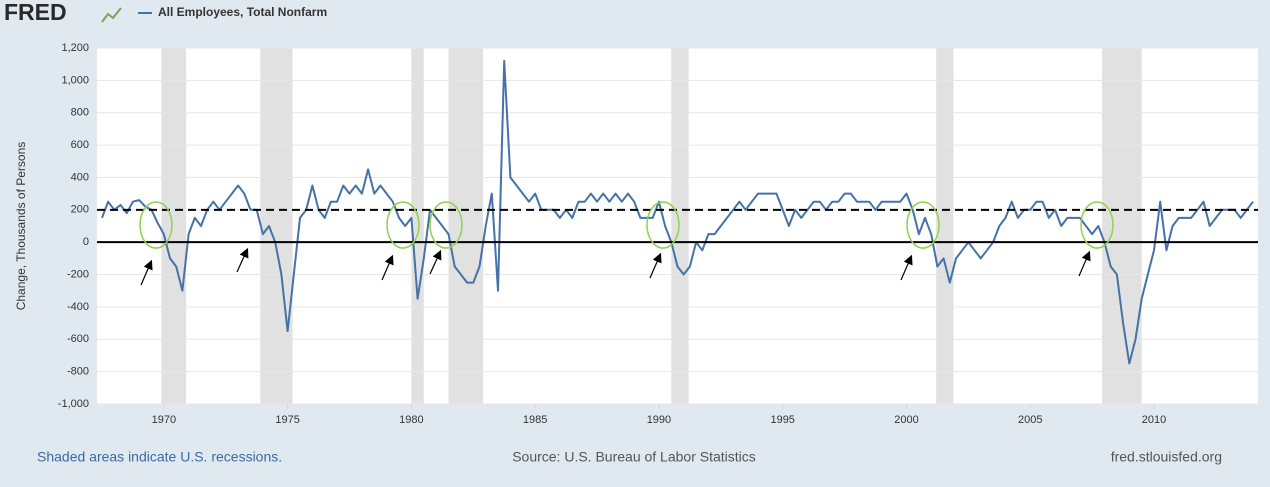 The image size is (1270, 487). I want to click on footer-note: Shaded areas indicate U.S. recessions., so click(159, 457).